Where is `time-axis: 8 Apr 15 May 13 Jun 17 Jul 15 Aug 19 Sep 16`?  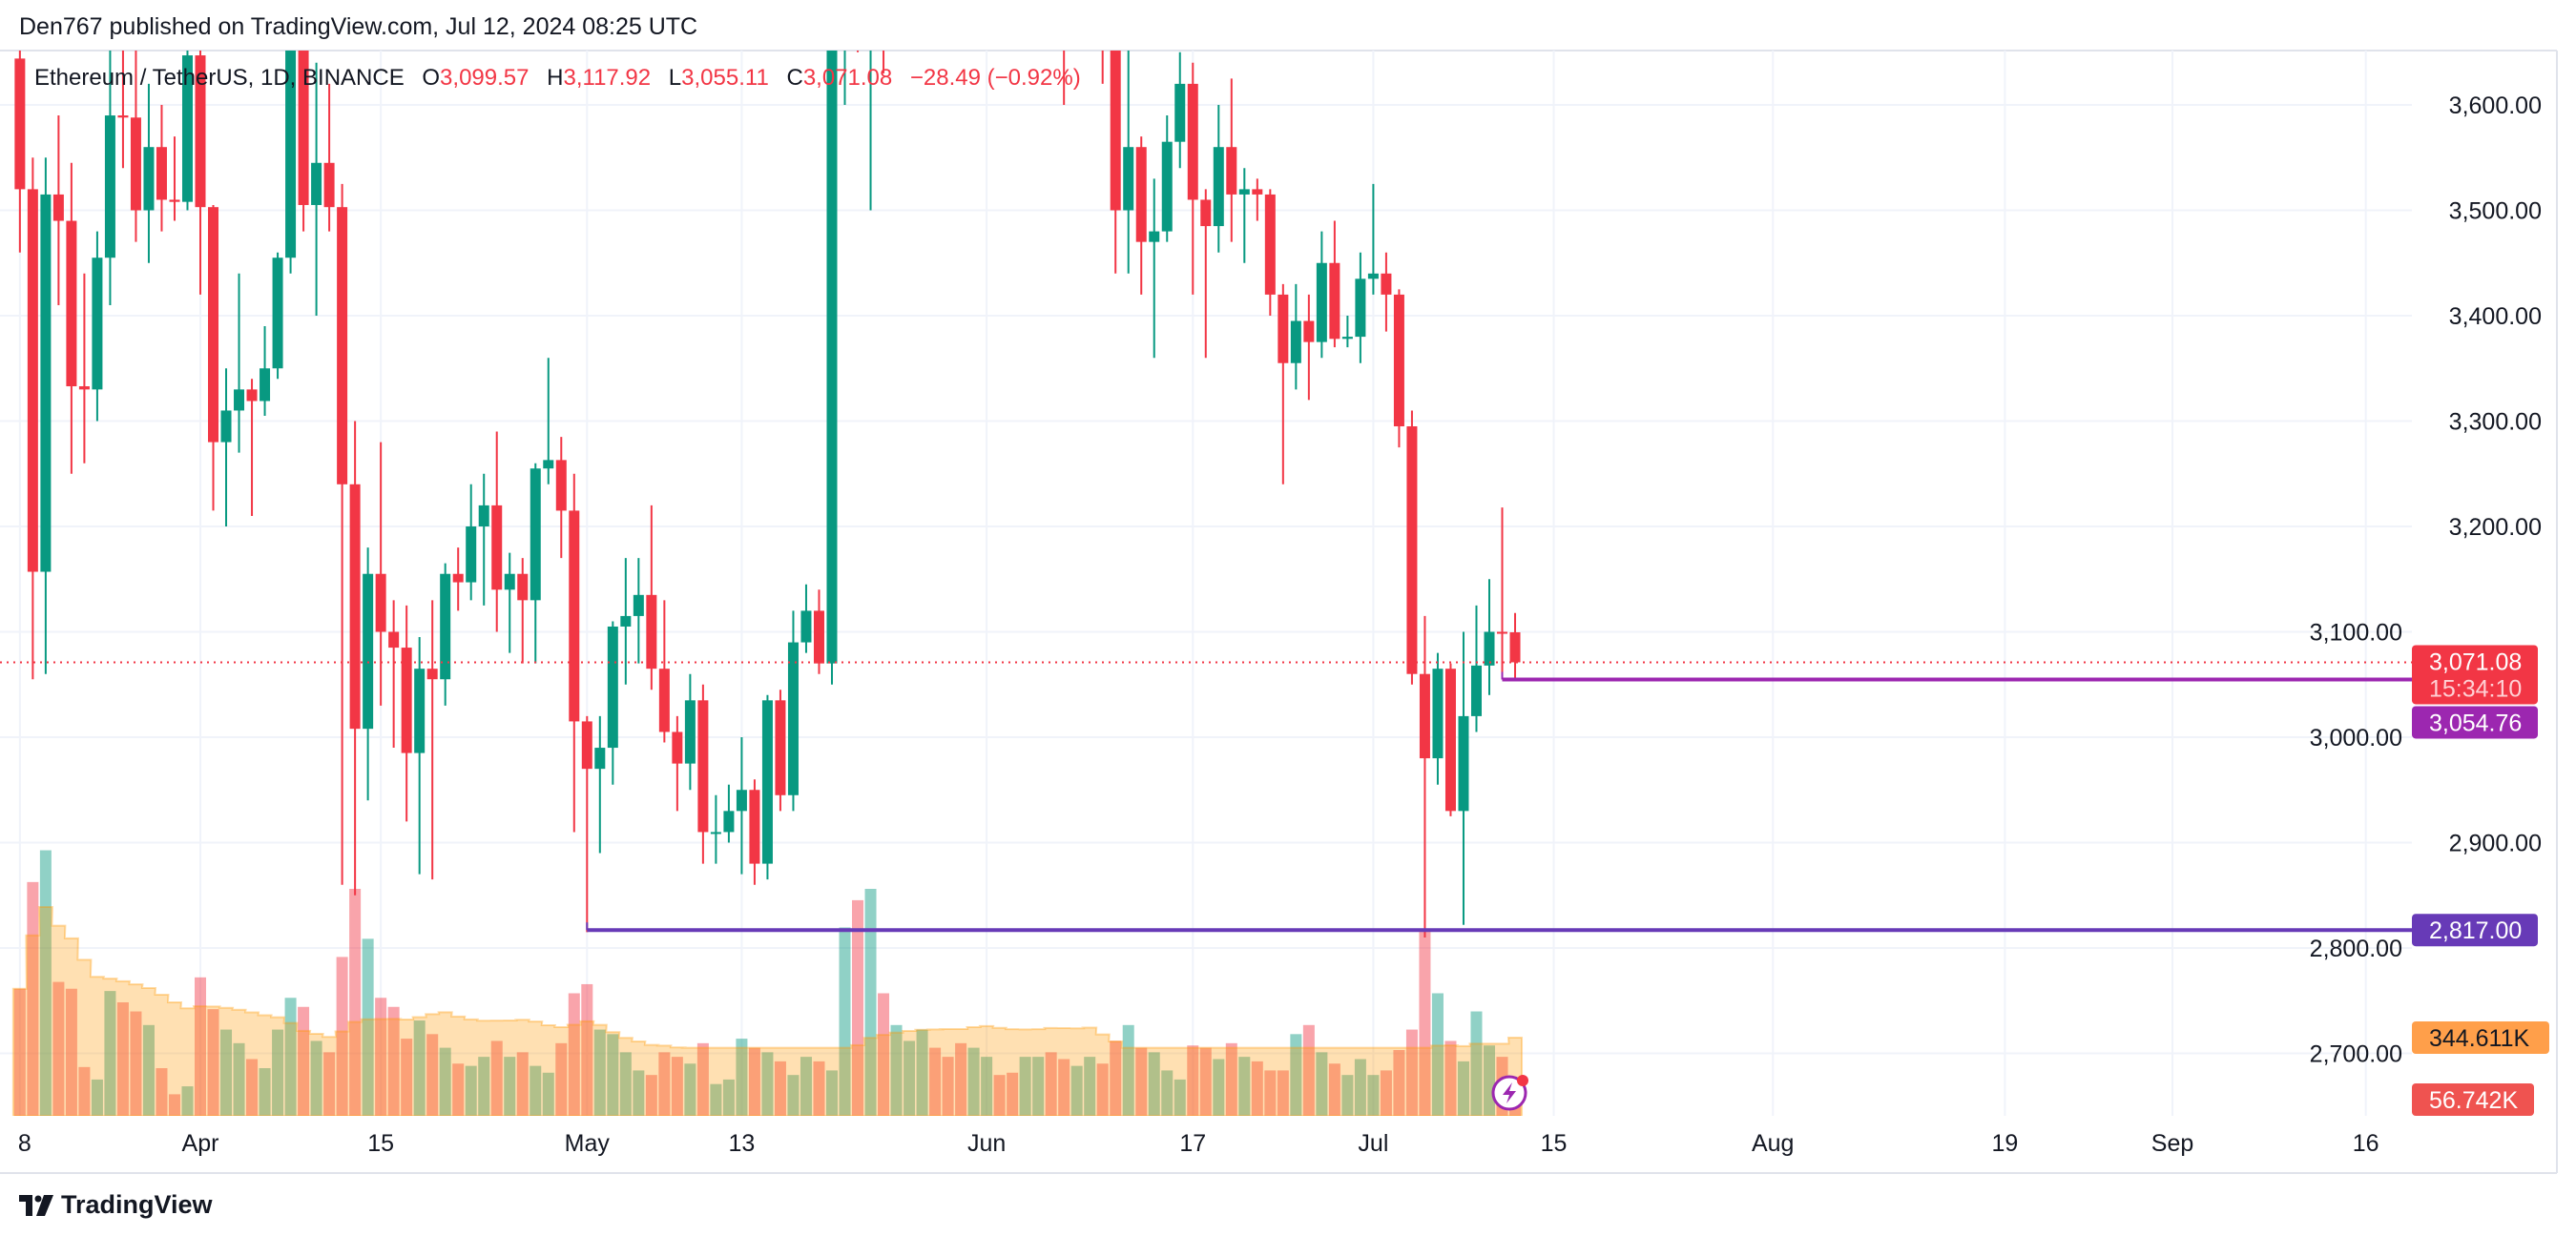
time-axis: 8 Apr 15 May 13 Jun 17 Jul 15 Aug 19 Sep 16 is located at coordinates (1198, 1143).